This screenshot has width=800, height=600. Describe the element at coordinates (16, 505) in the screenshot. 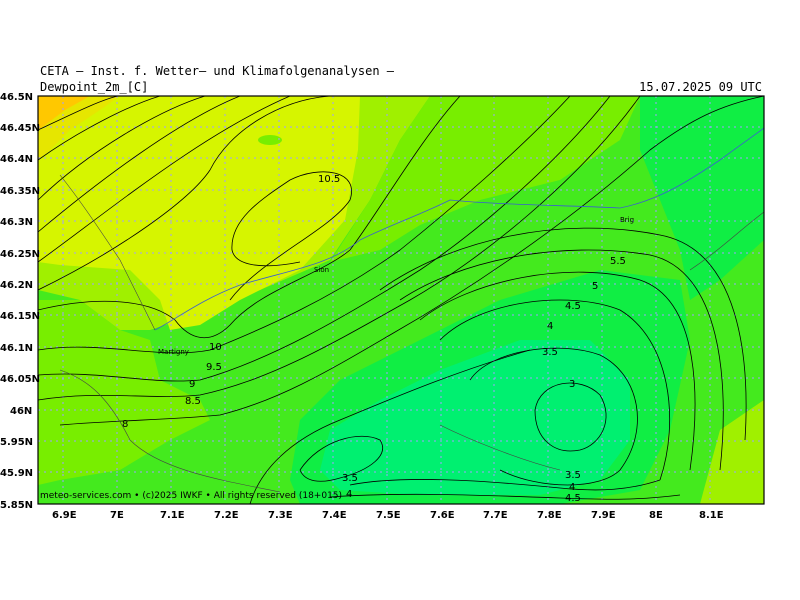

I see `lat-tick-label: 5.85N` at that location.